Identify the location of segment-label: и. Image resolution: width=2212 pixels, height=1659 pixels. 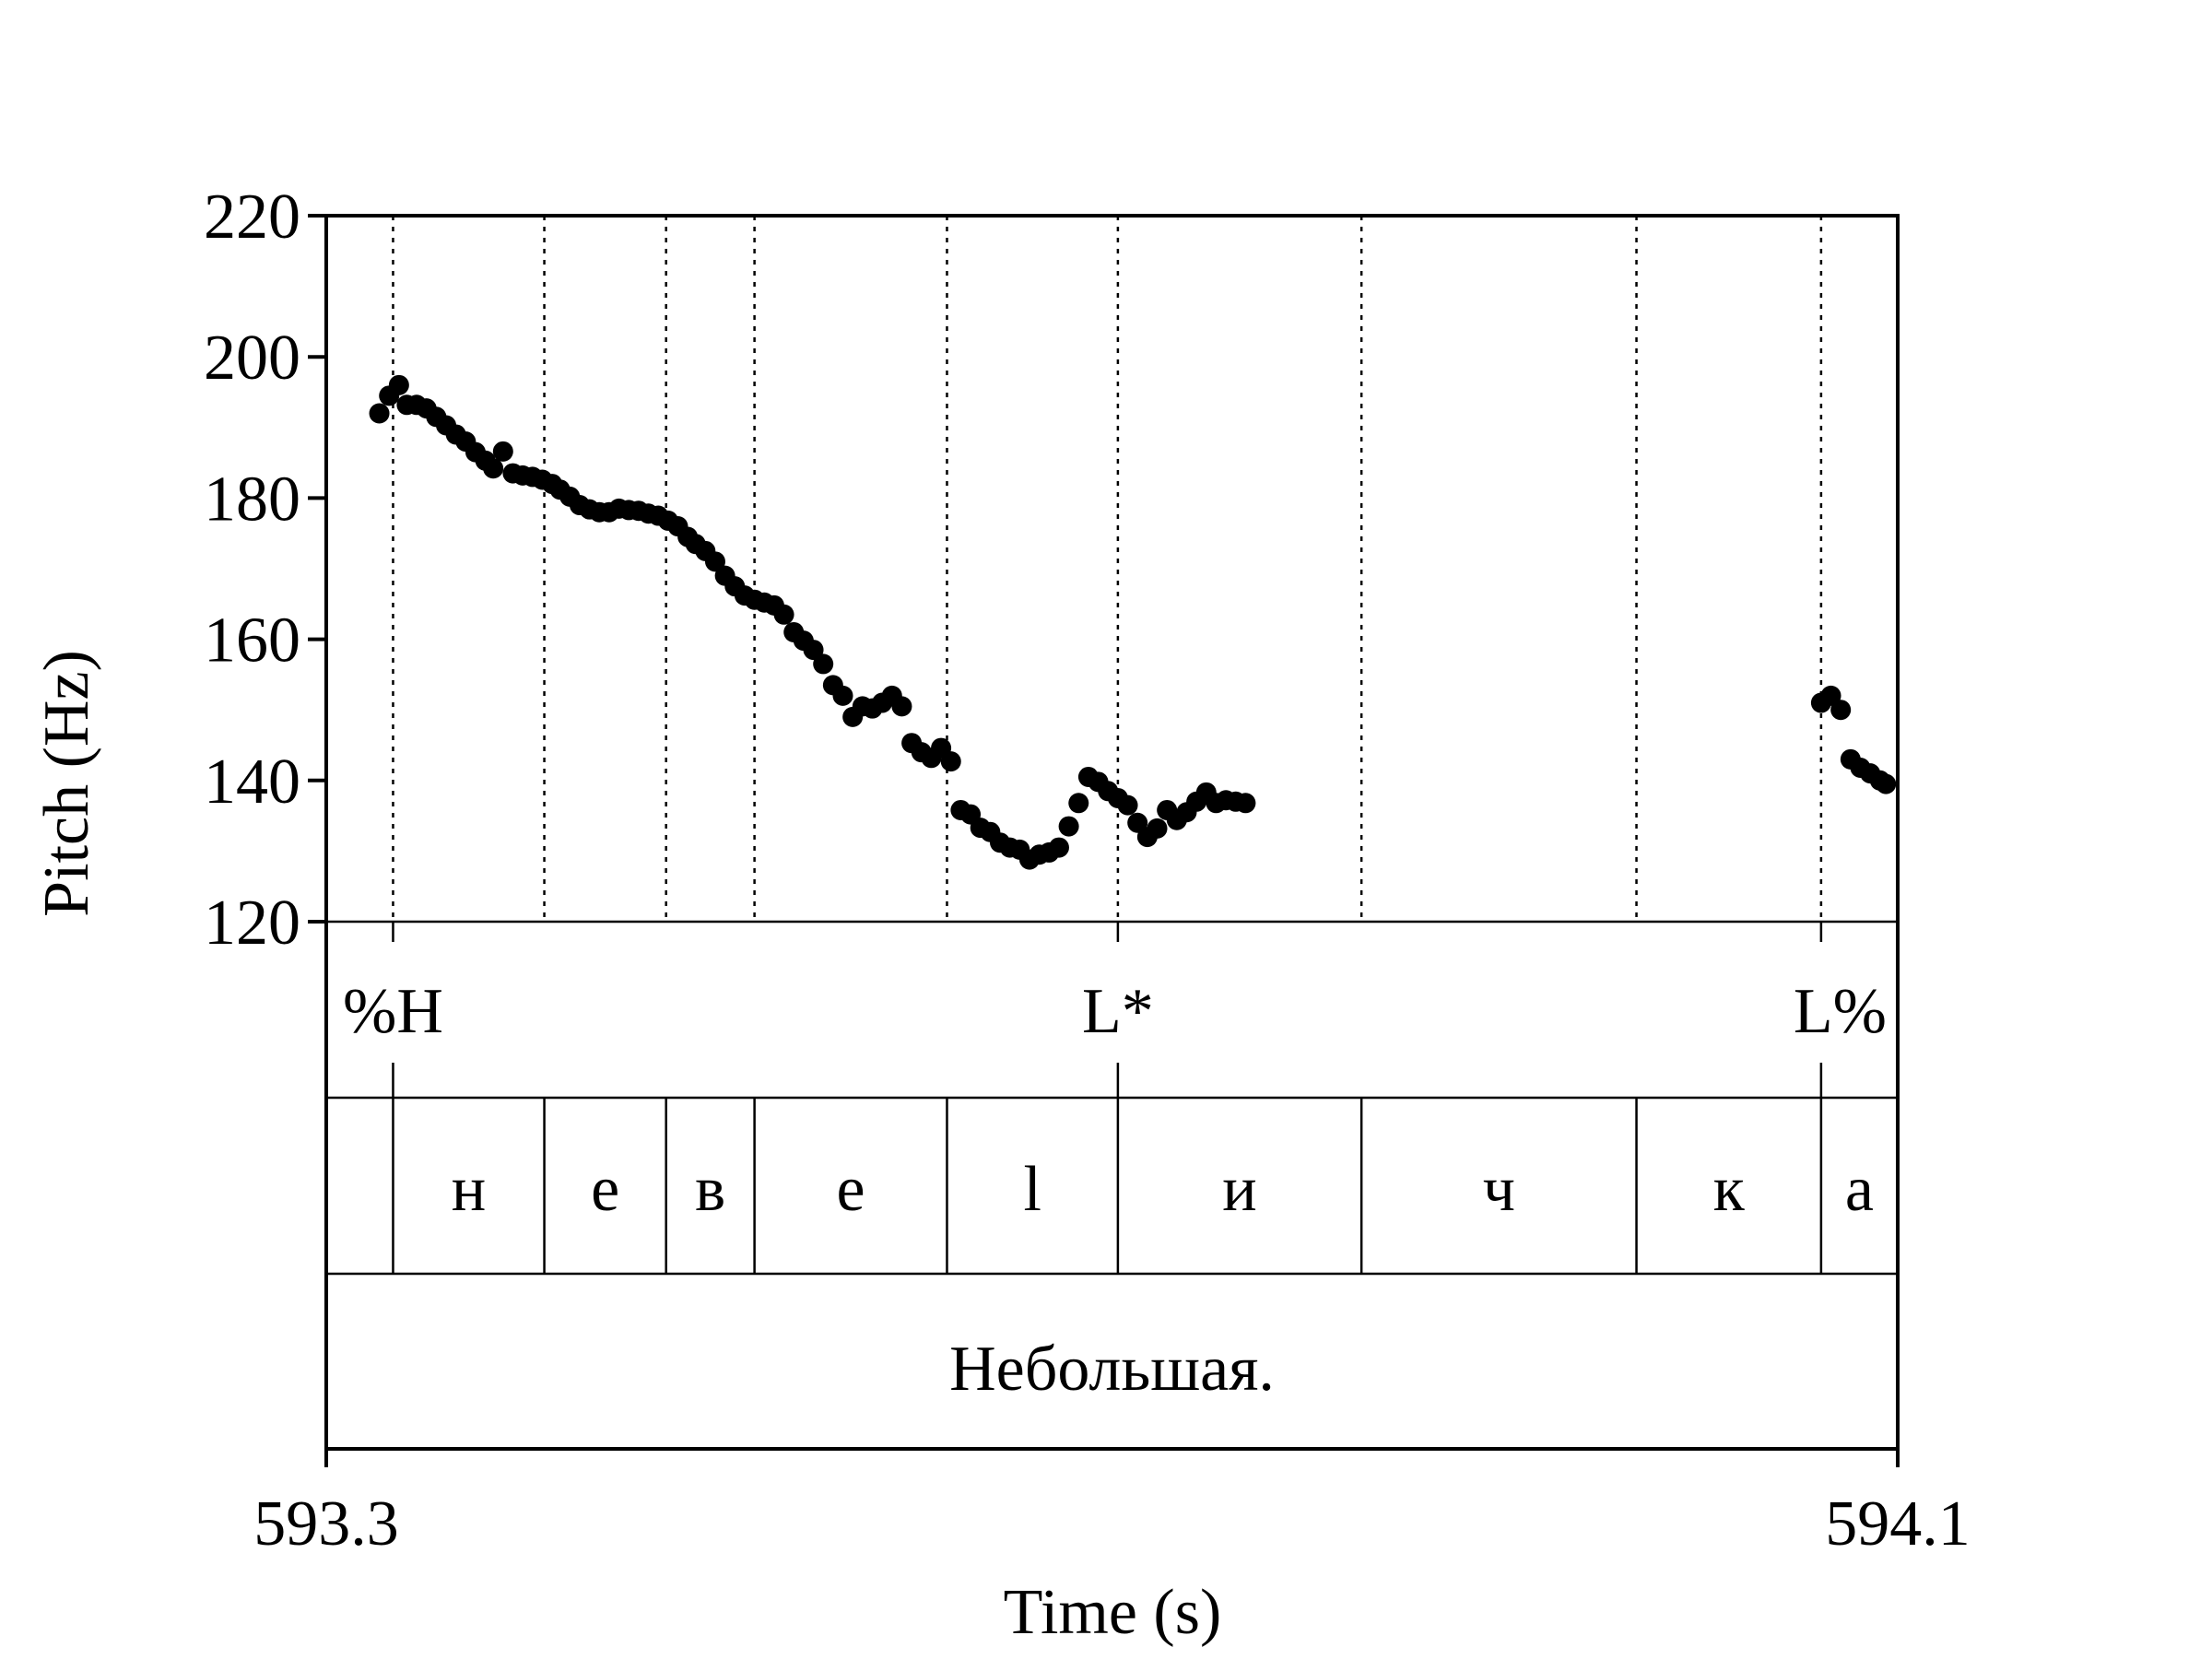
(1239, 1189).